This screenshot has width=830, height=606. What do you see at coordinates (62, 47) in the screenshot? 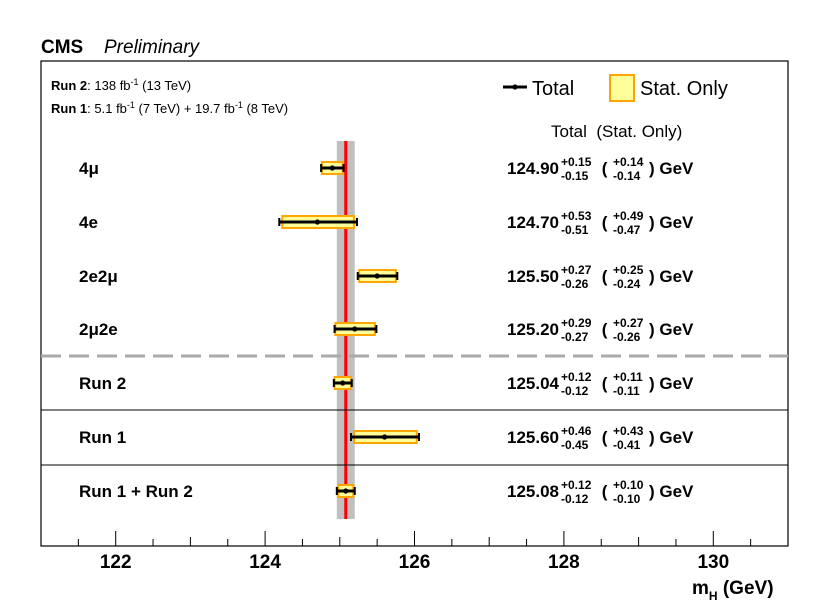
I see `experiment-label: CMS` at bounding box center [62, 47].